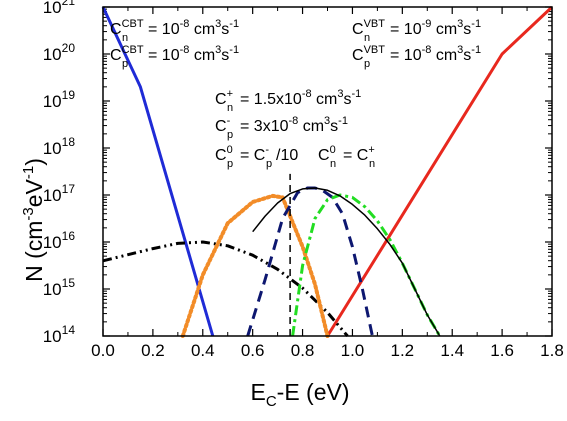 Image resolution: width=567 pixels, height=421 pixels. Describe the element at coordinates (467, 29) in the screenshot. I see `anno-cn-vbt-unit2: s` at that location.